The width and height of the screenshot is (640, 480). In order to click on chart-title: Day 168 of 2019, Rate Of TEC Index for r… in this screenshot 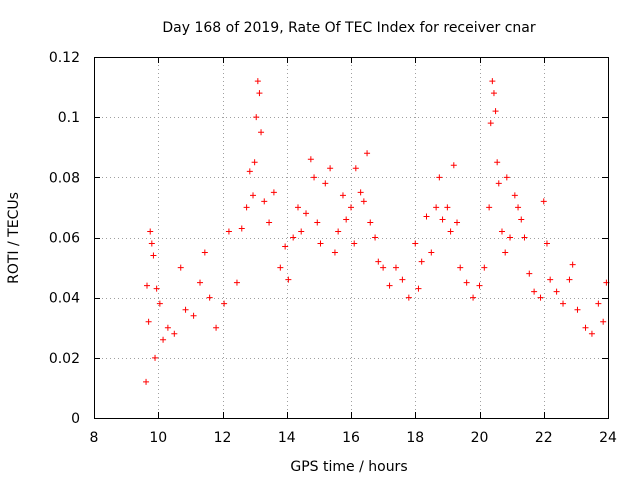, I will do `click(349, 28)`.